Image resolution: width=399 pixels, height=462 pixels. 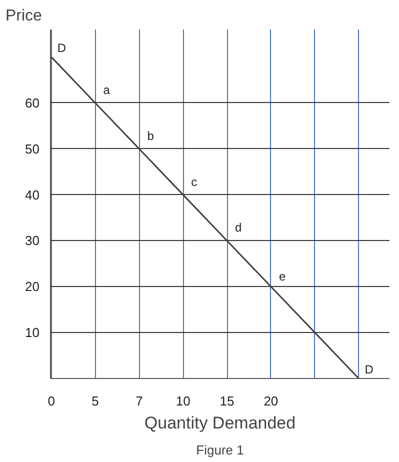 I want to click on x-tick-label: 20, so click(x=271, y=401).